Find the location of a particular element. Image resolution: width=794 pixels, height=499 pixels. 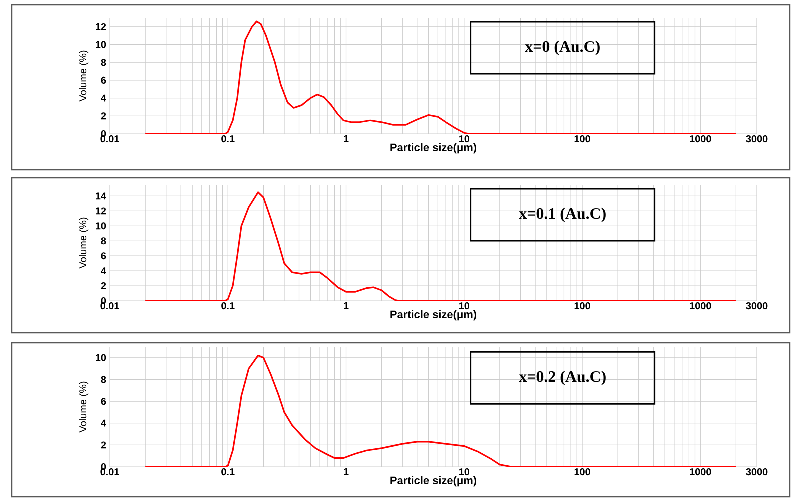

y-tick-label: 14 is located at coordinates (101, 196).